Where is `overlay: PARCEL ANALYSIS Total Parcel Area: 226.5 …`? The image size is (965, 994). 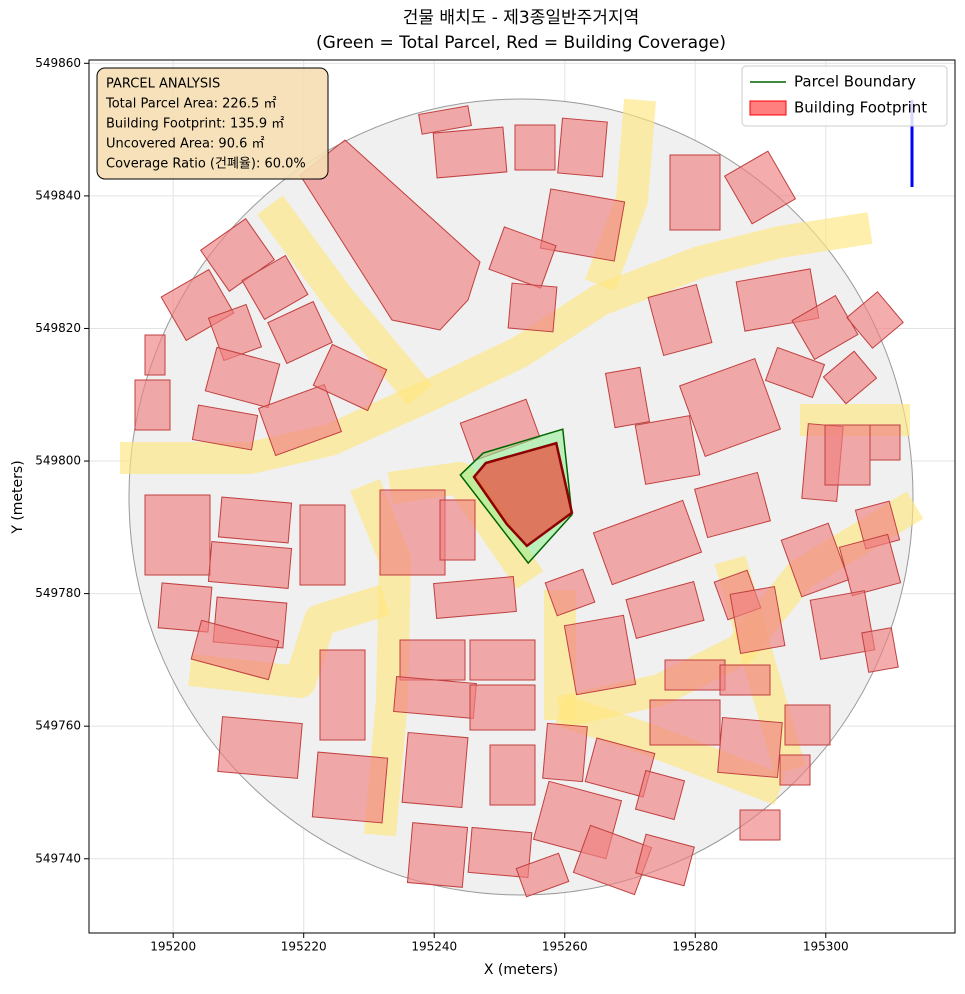
overlay: PARCEL ANALYSIS Total Parcel Area: 226.5 … is located at coordinates (522, 122).